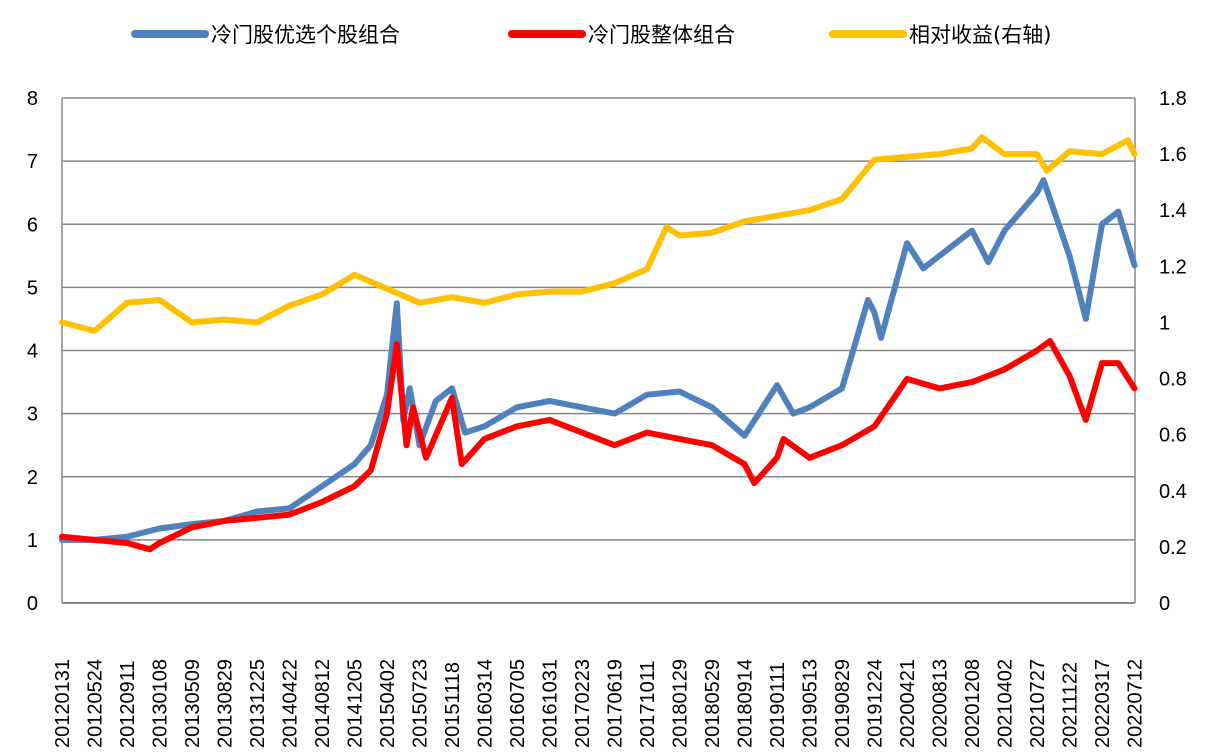 This screenshot has width=1218, height=756. What do you see at coordinates (32, 162) in the screenshot?
I see `y-left-tick-label: 7` at bounding box center [32, 162].